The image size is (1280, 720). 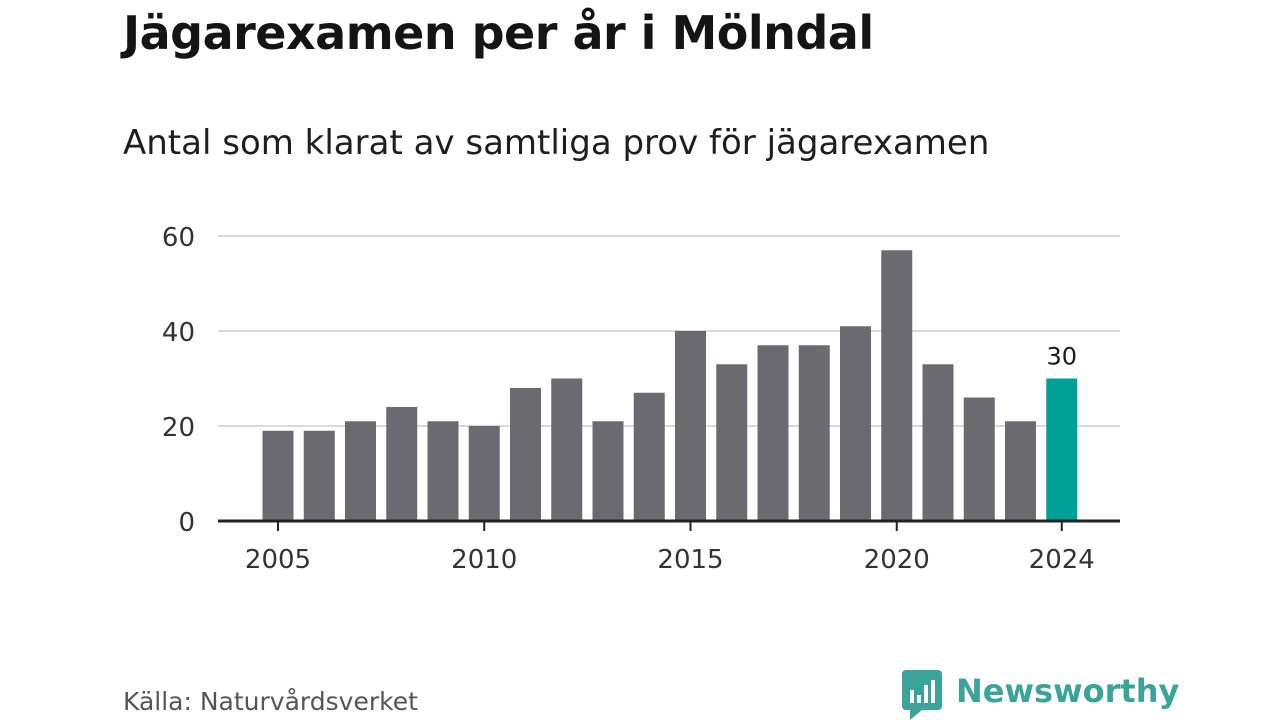 I want to click on x-tick-label: 2010, so click(x=484, y=560).